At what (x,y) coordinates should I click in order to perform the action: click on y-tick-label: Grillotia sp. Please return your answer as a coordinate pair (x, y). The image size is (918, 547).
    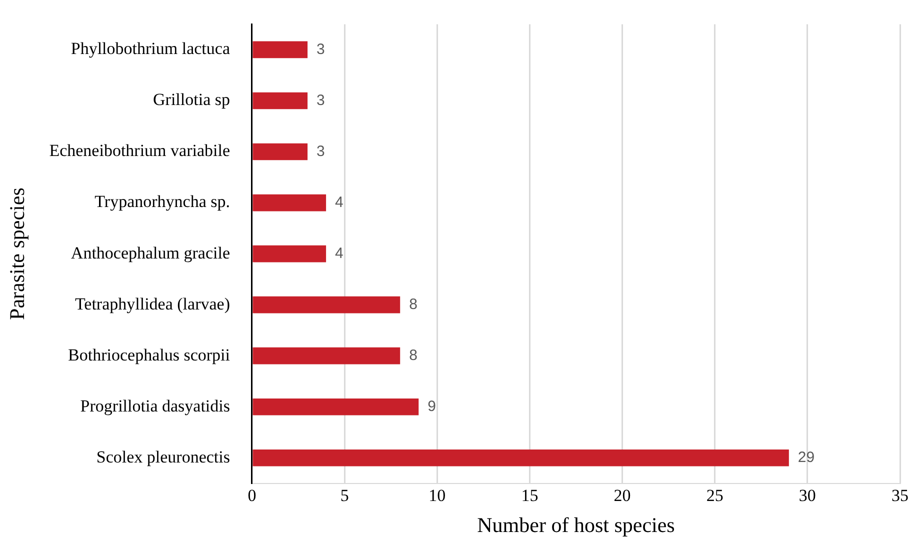
    Looking at the image, I should click on (191, 100).